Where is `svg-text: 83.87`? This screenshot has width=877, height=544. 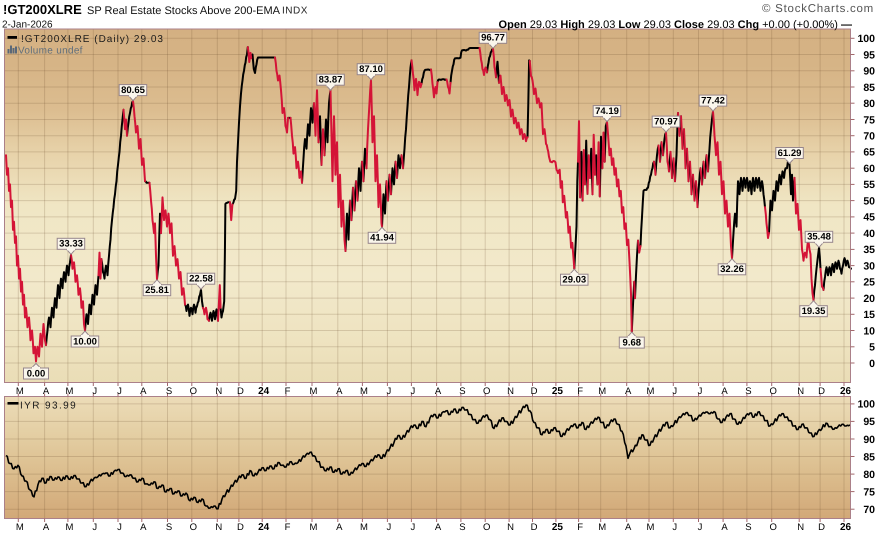
svg-text: 83.87 is located at coordinates (331, 80).